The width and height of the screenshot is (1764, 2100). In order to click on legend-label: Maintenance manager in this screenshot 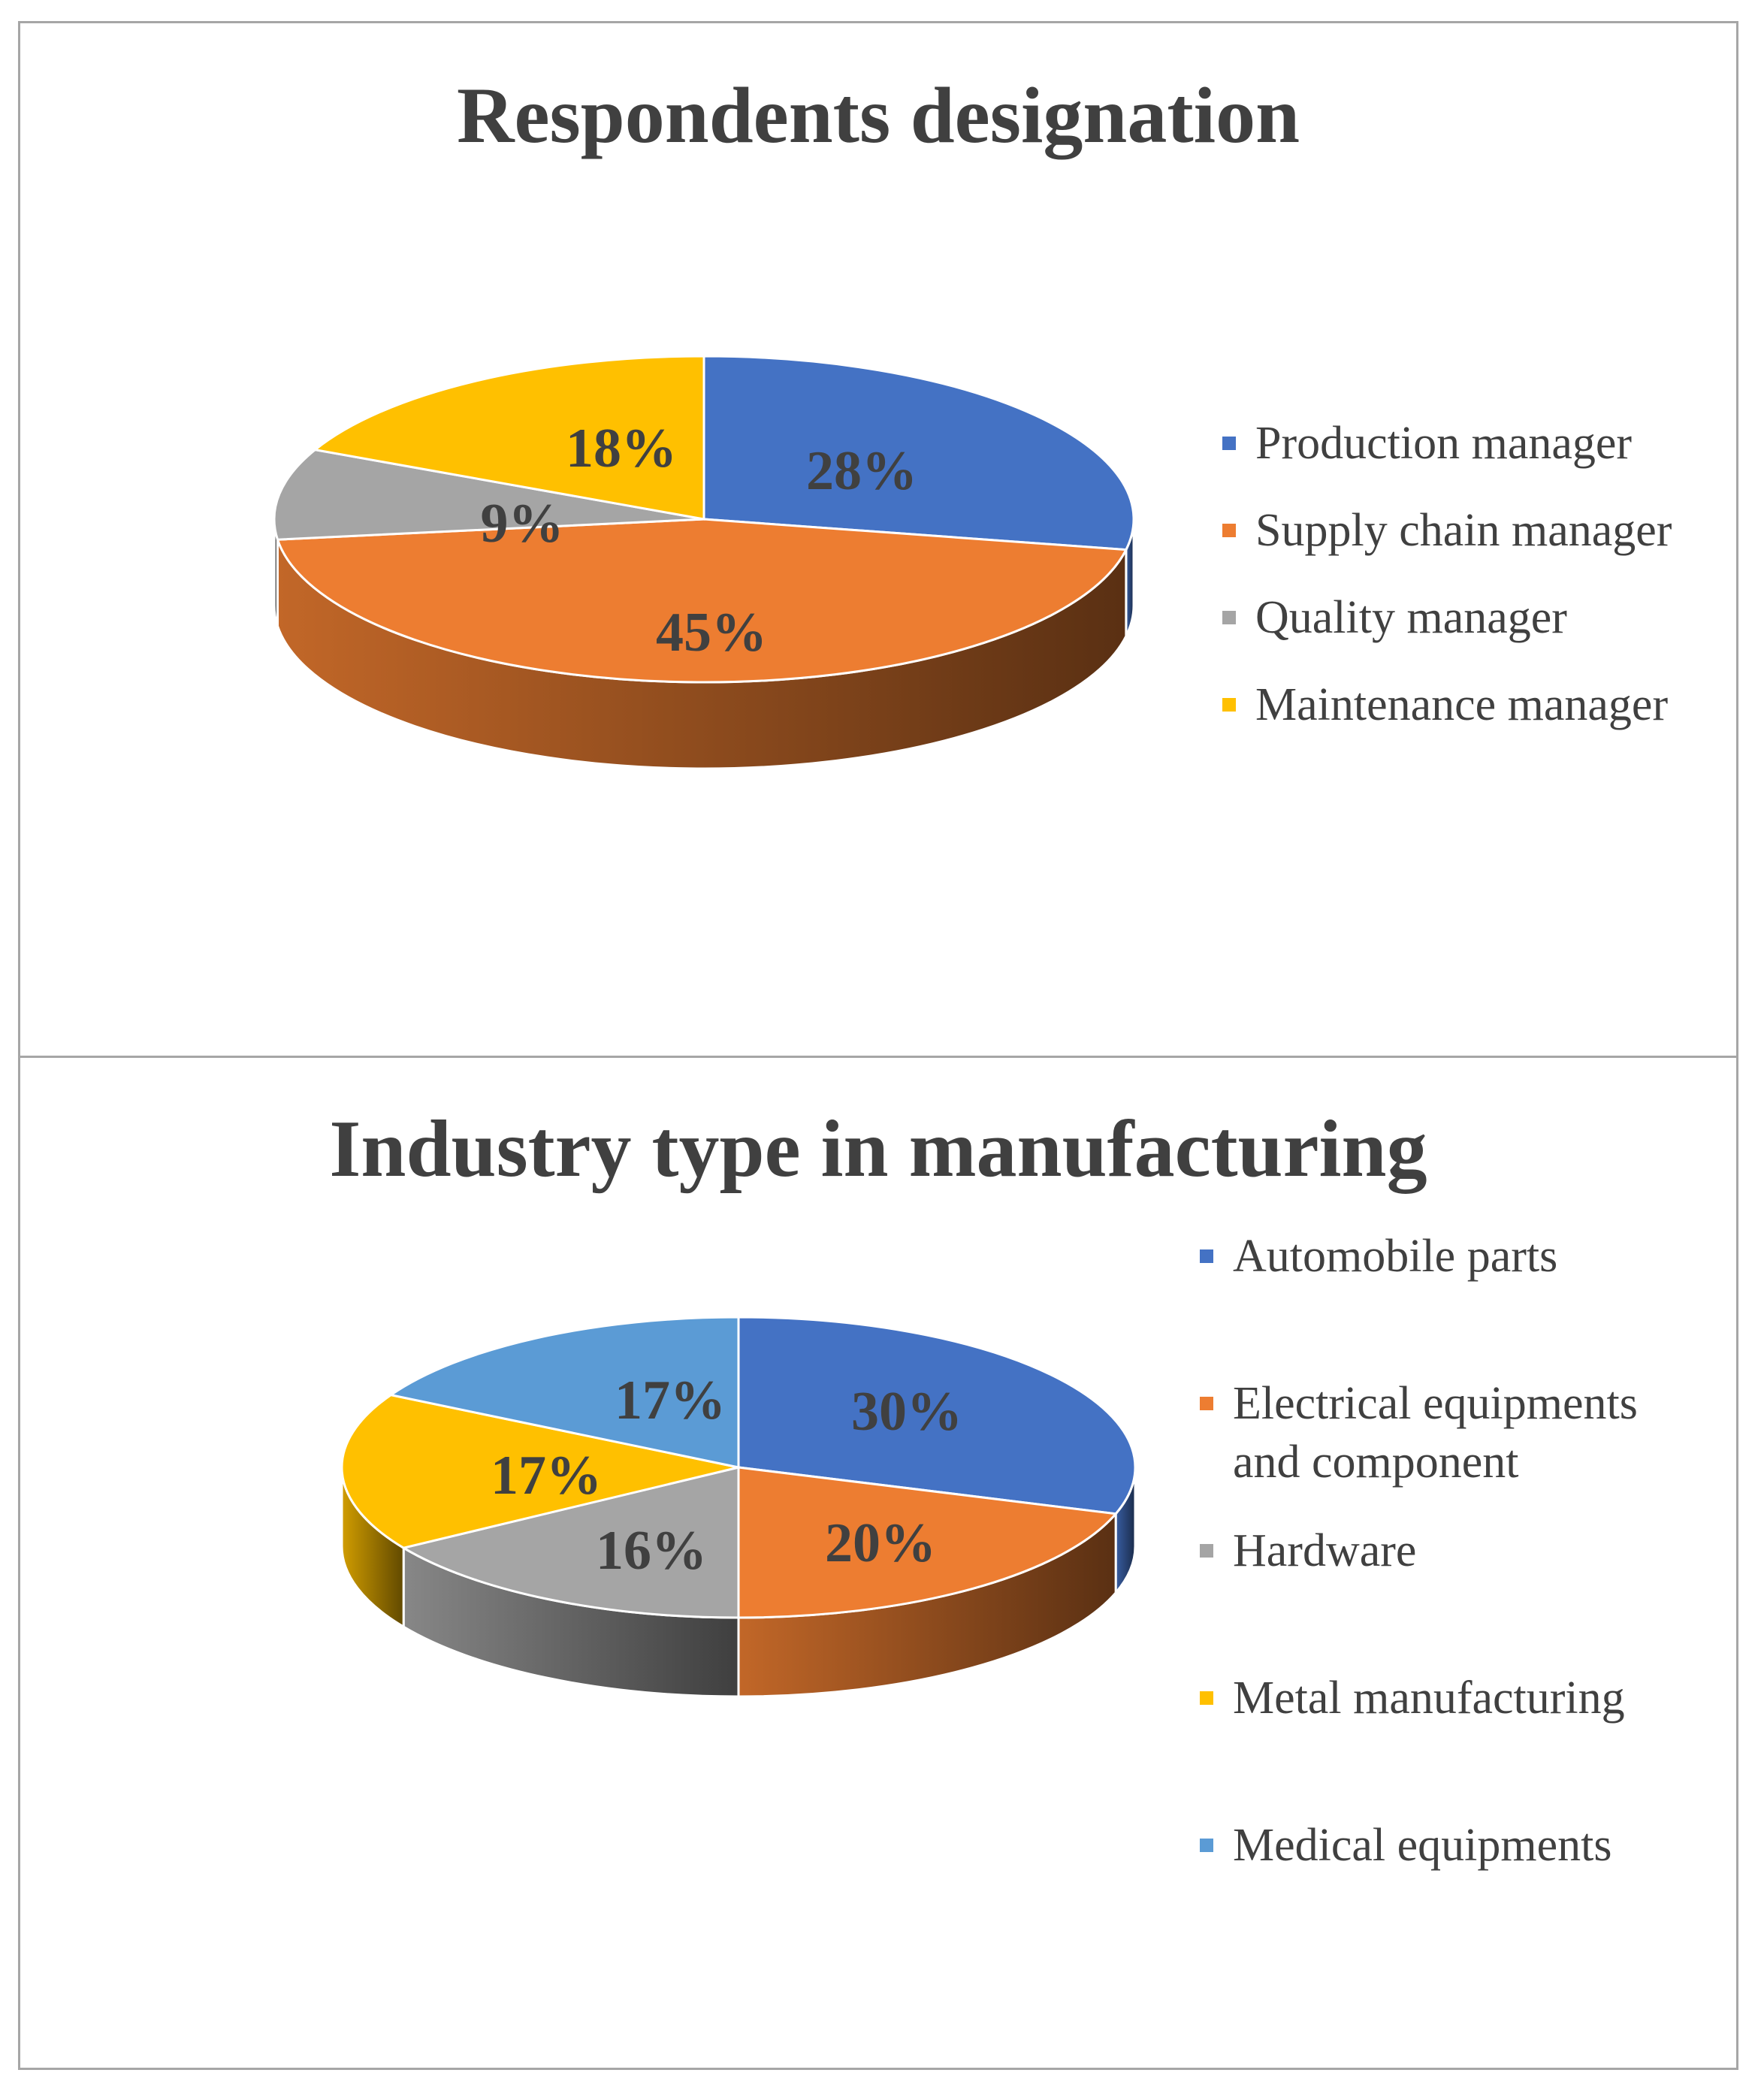, I will do `click(1461, 704)`.